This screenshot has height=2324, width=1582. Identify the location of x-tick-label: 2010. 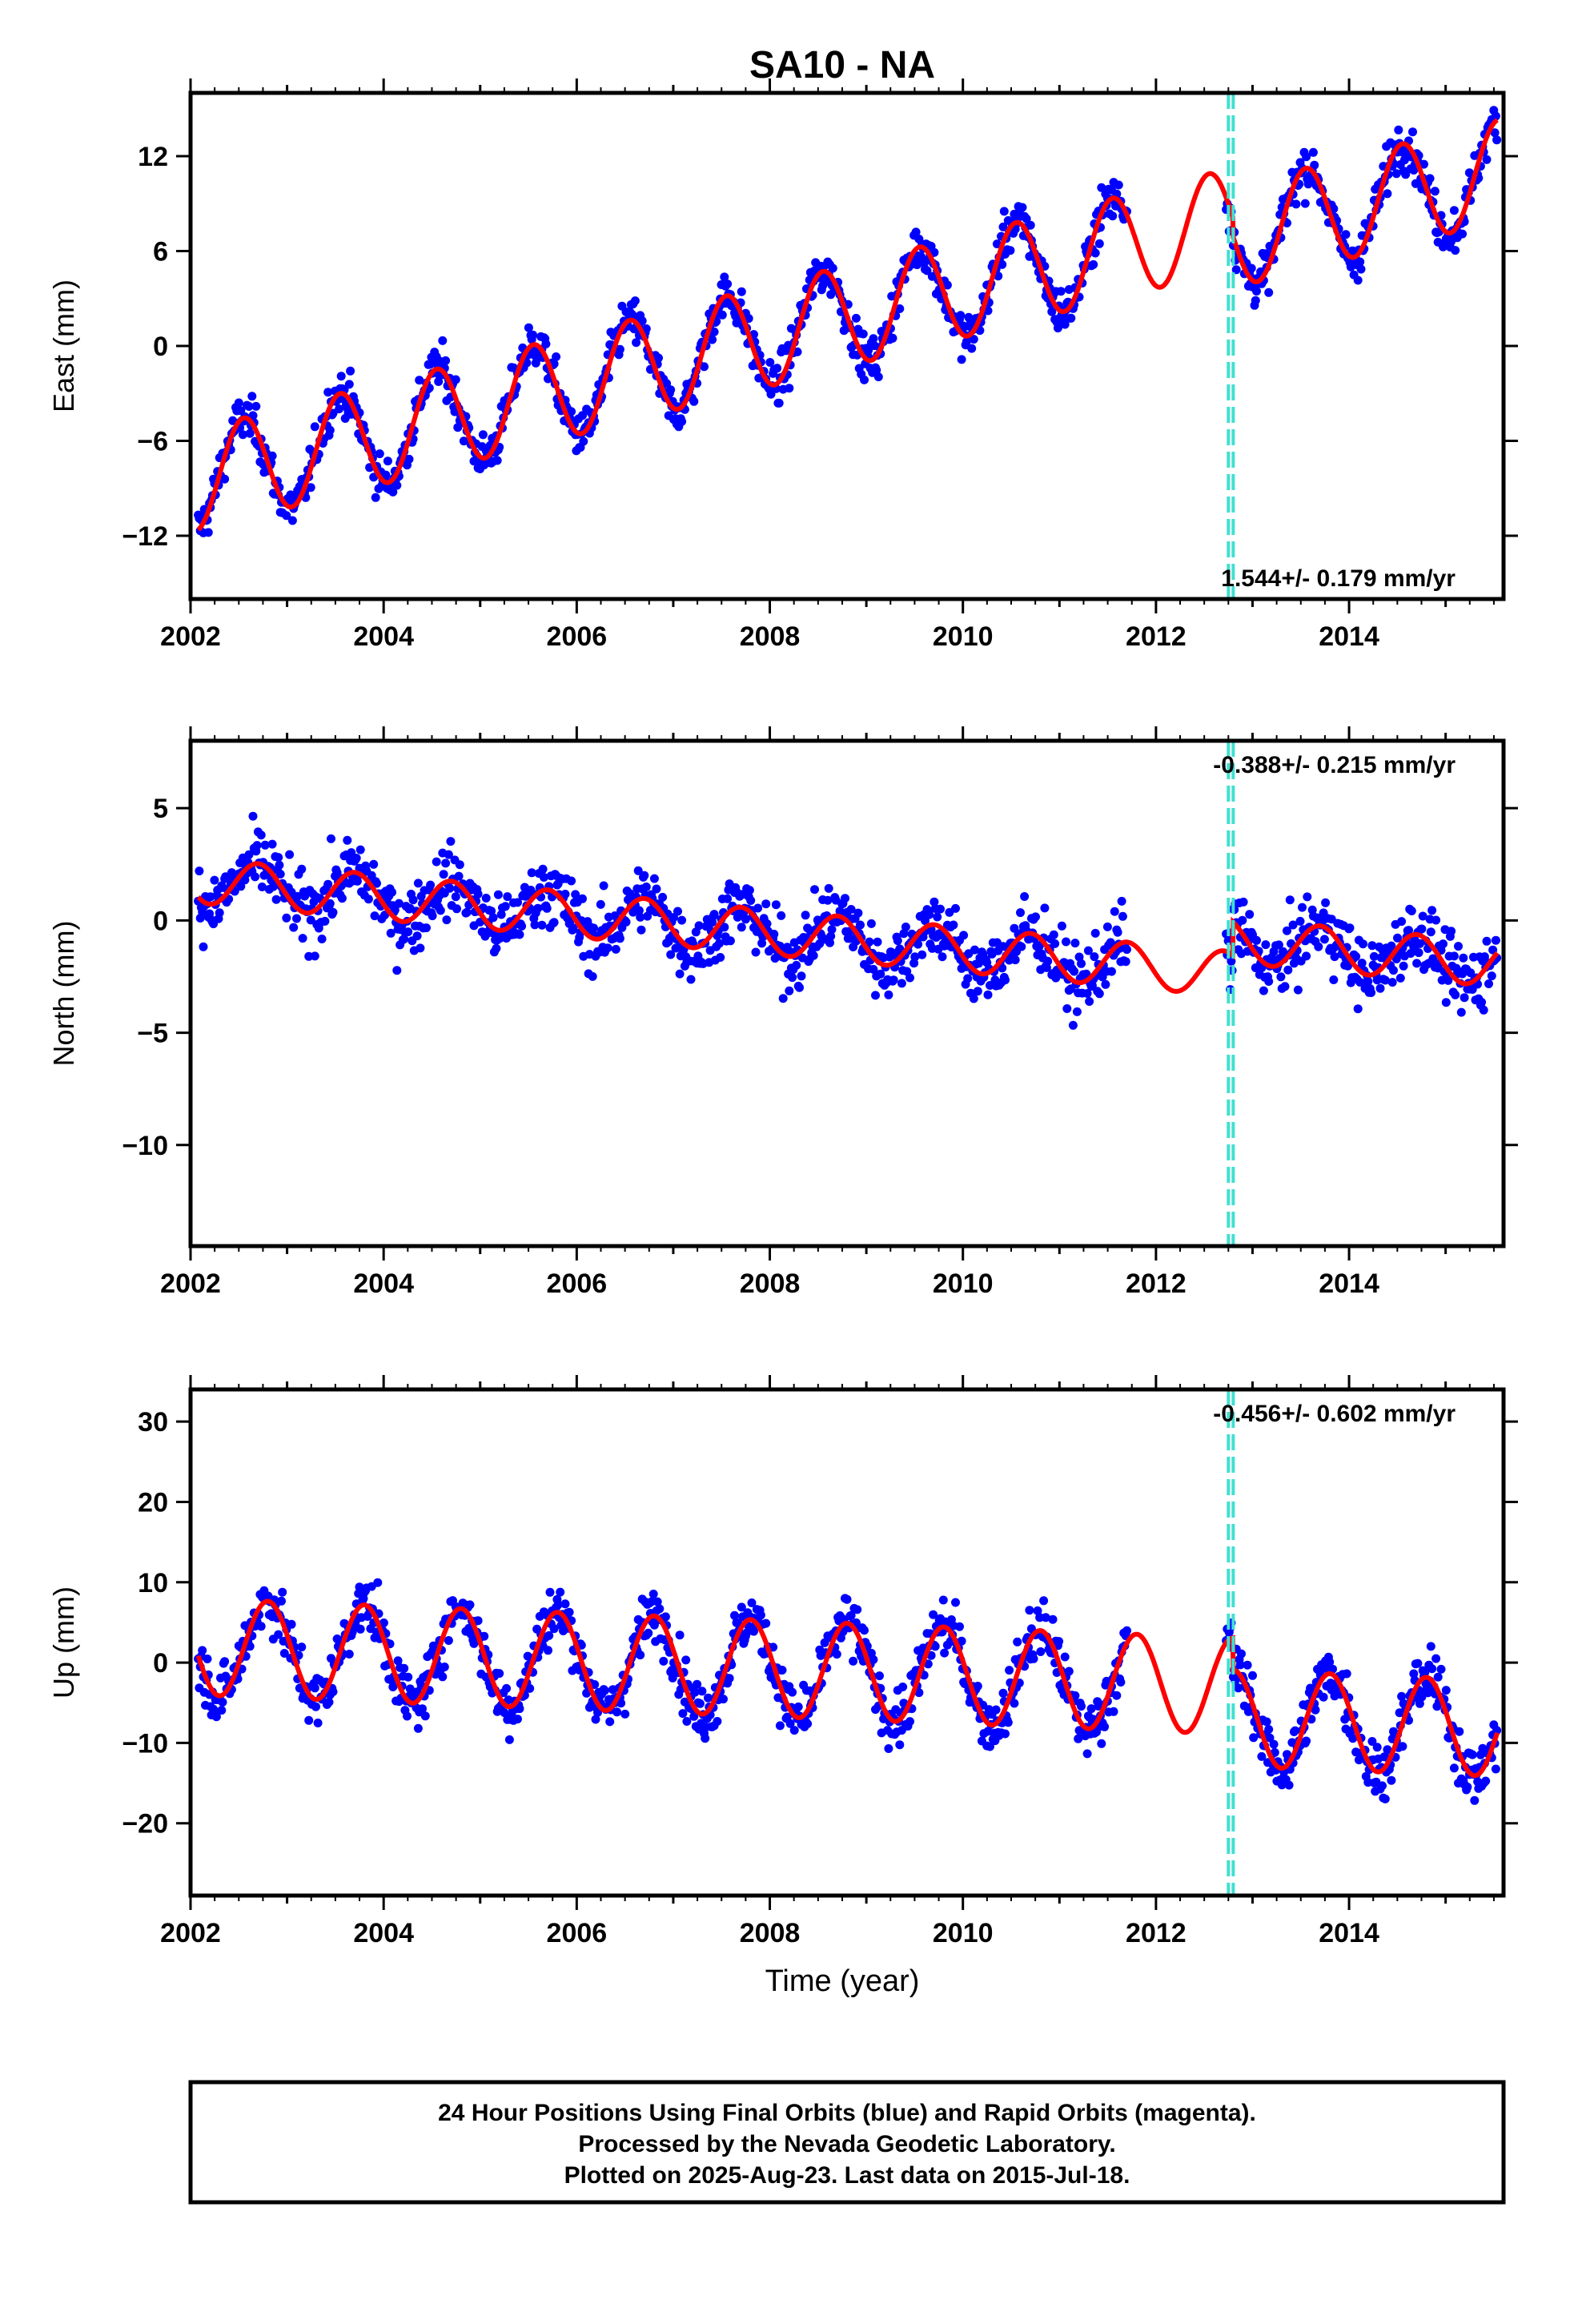
(963, 1933).